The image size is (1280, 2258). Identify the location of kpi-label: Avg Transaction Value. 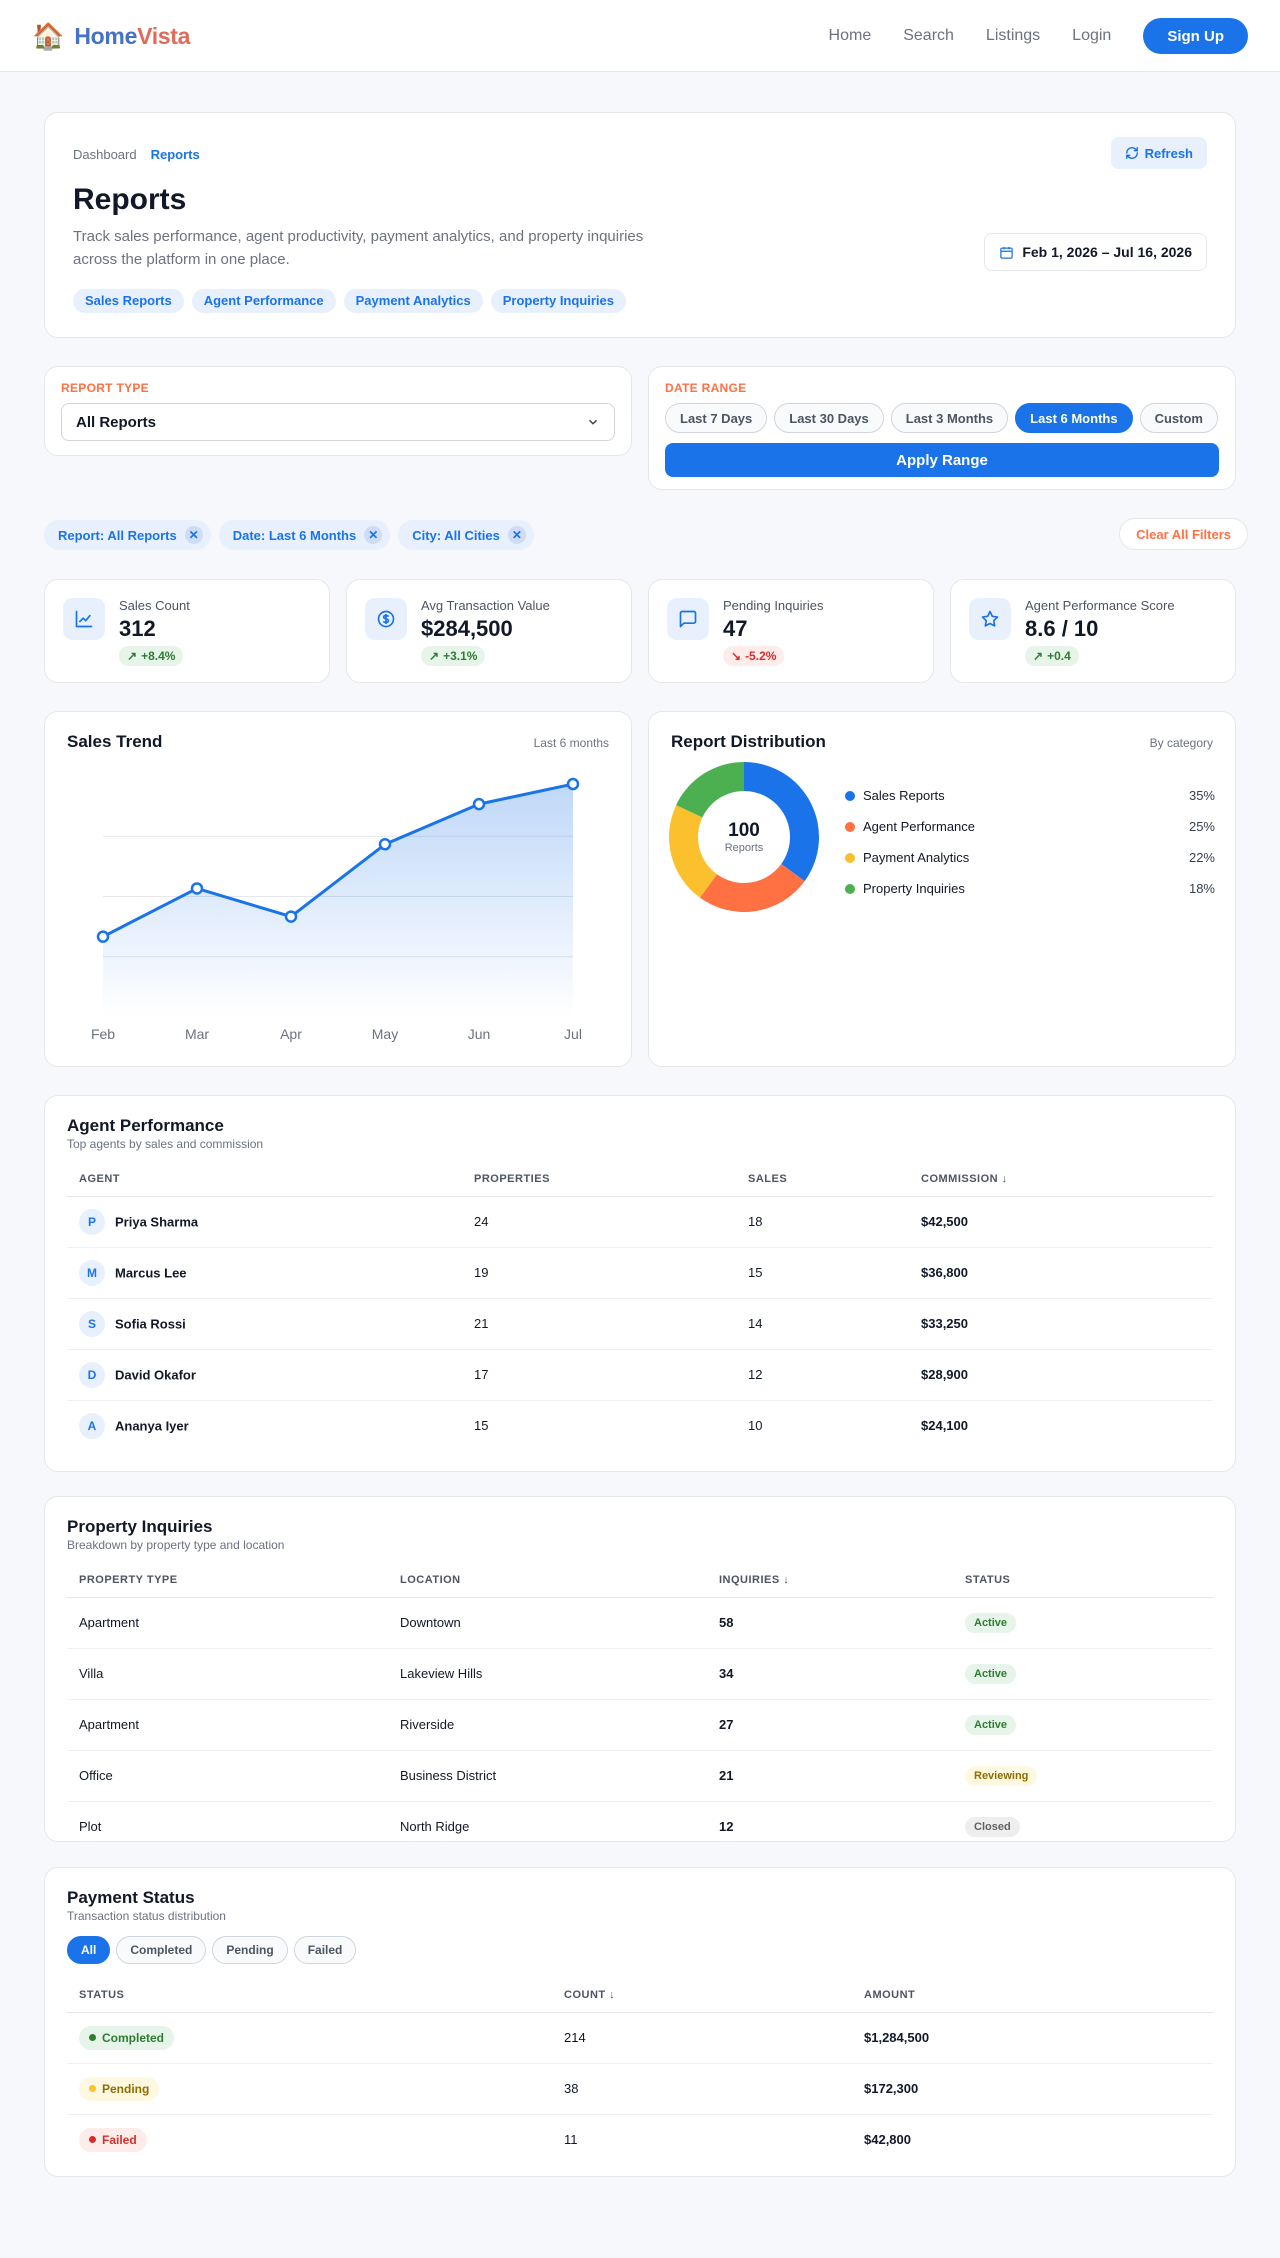
(485, 605).